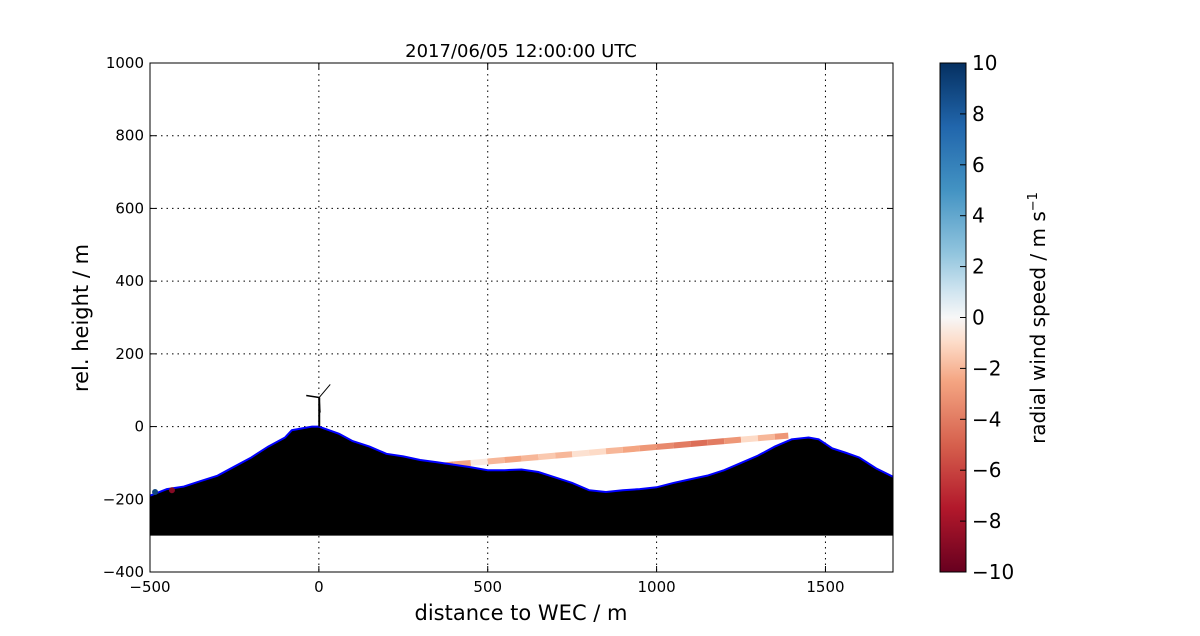 This screenshot has height=636, width=1200. What do you see at coordinates (987, 317) in the screenshot?
I see `colorbar-ticks: −10 −8 −6 −4 −2 0 2 4 6 8 10` at bounding box center [987, 317].